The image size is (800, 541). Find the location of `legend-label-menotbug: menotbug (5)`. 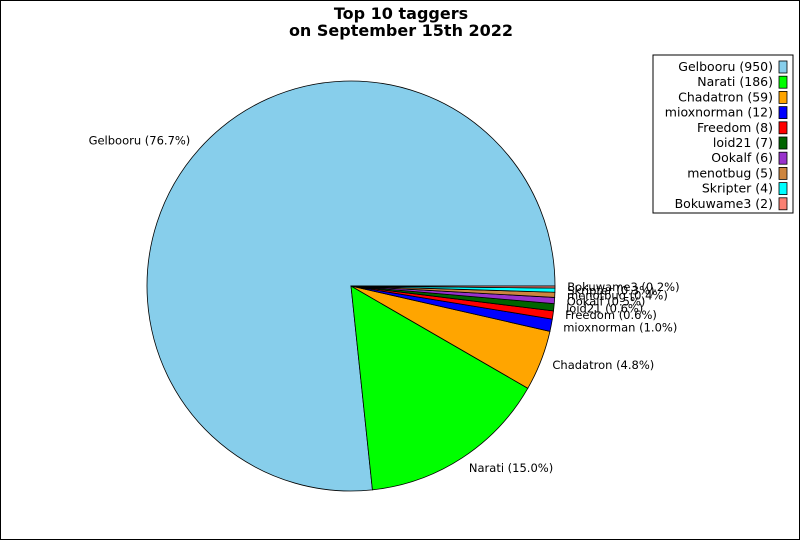

legend-label-menotbug: menotbug (5) is located at coordinates (730, 172).